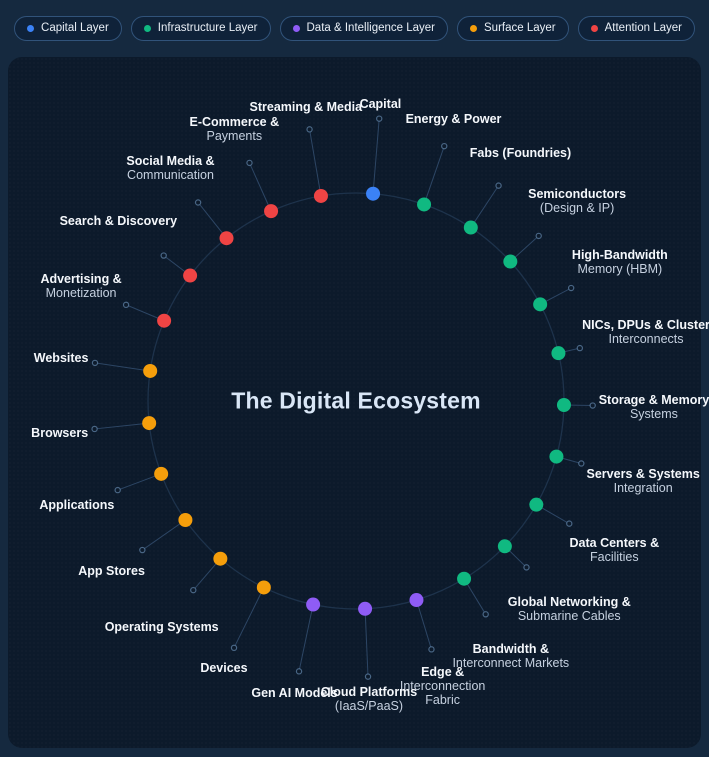 The height and width of the screenshot is (757, 709). I want to click on node-label: Semiconductors (Design & IP), so click(577, 201).